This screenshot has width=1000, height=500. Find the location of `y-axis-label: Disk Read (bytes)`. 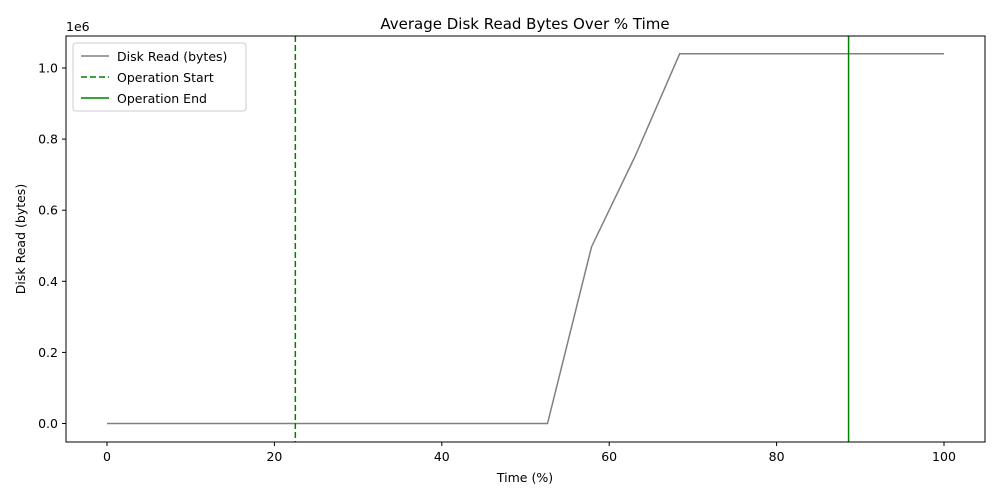

y-axis-label: Disk Read (bytes) is located at coordinates (20, 239).